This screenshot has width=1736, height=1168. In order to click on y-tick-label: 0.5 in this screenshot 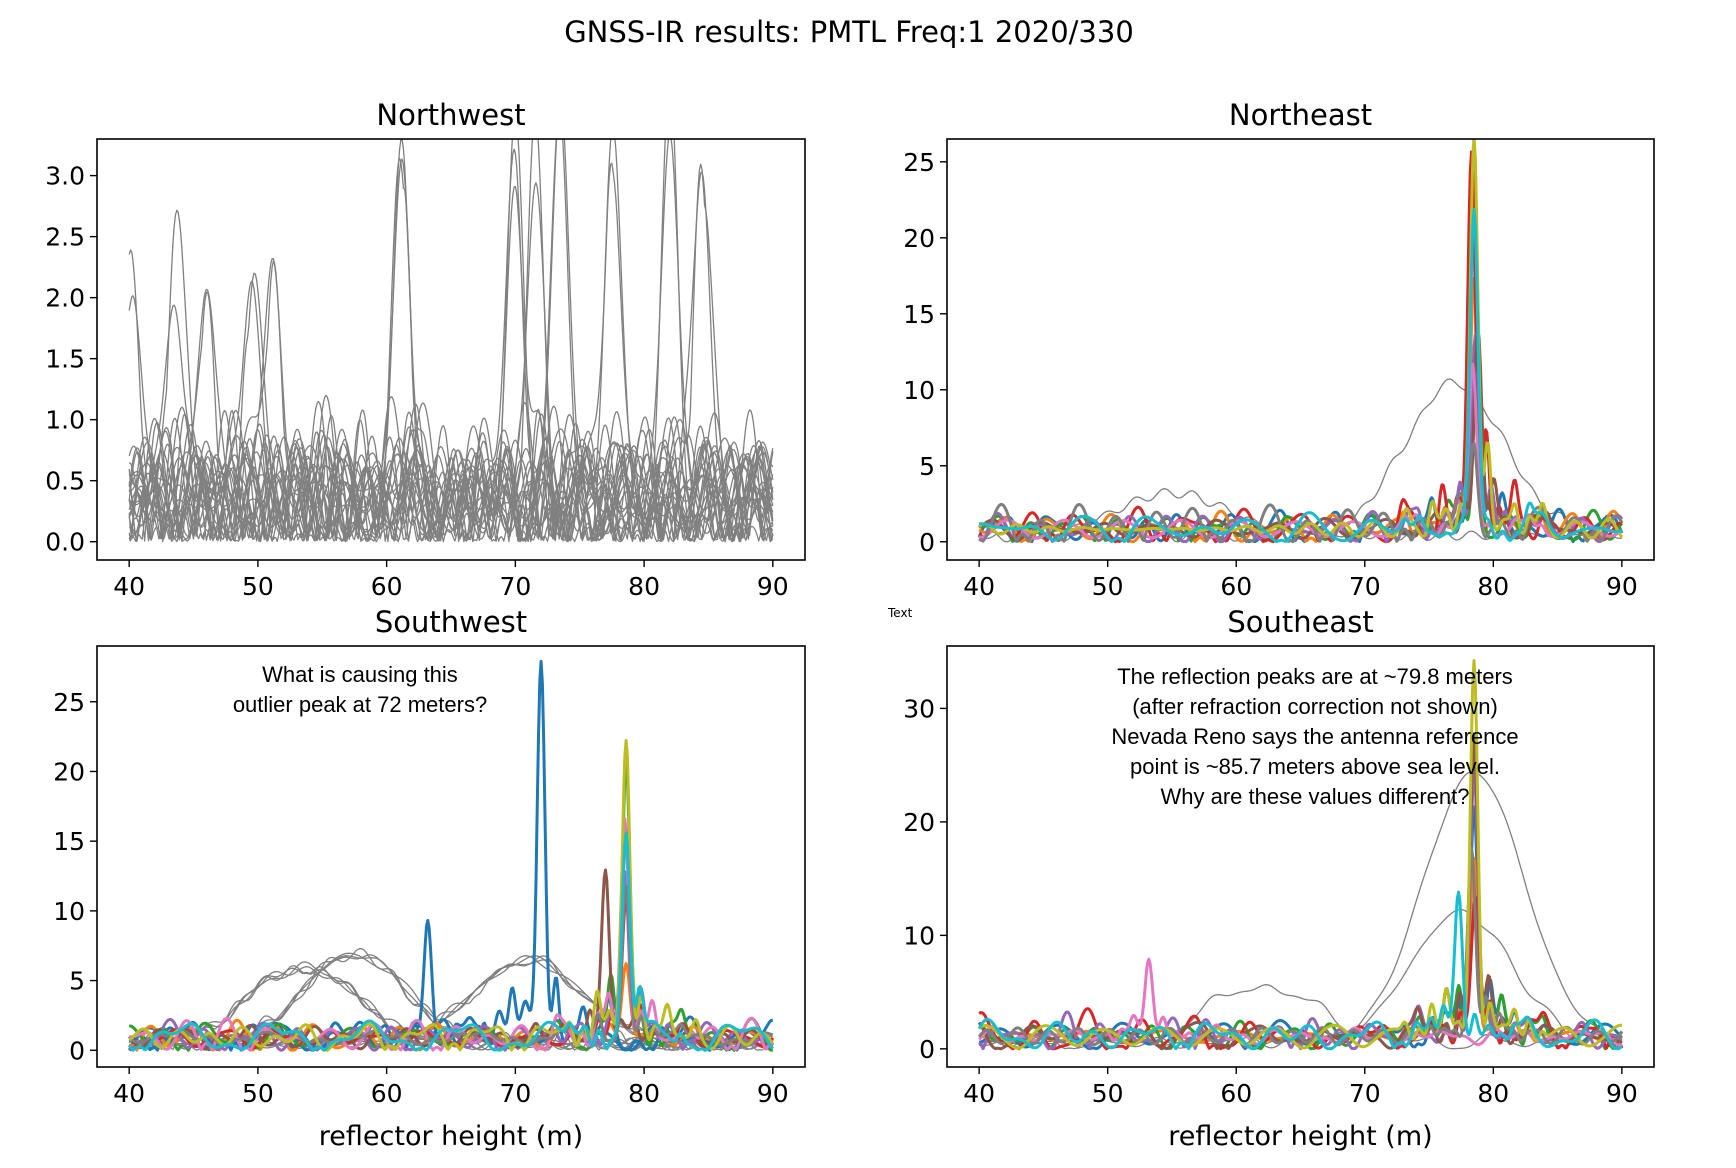, I will do `click(65, 481)`.